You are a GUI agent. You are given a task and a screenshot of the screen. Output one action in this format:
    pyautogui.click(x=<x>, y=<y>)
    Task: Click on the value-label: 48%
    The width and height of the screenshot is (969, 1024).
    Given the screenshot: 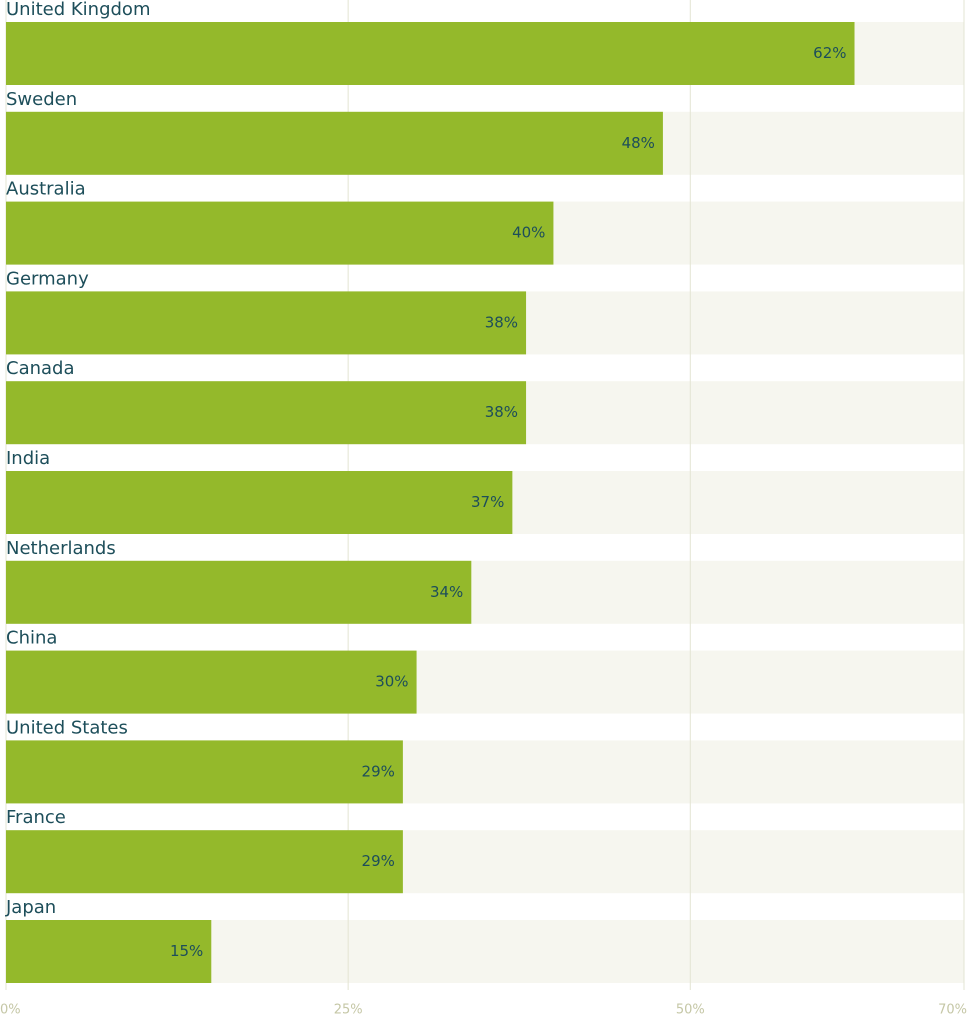 What is the action you would take?
    pyautogui.click(x=638, y=143)
    